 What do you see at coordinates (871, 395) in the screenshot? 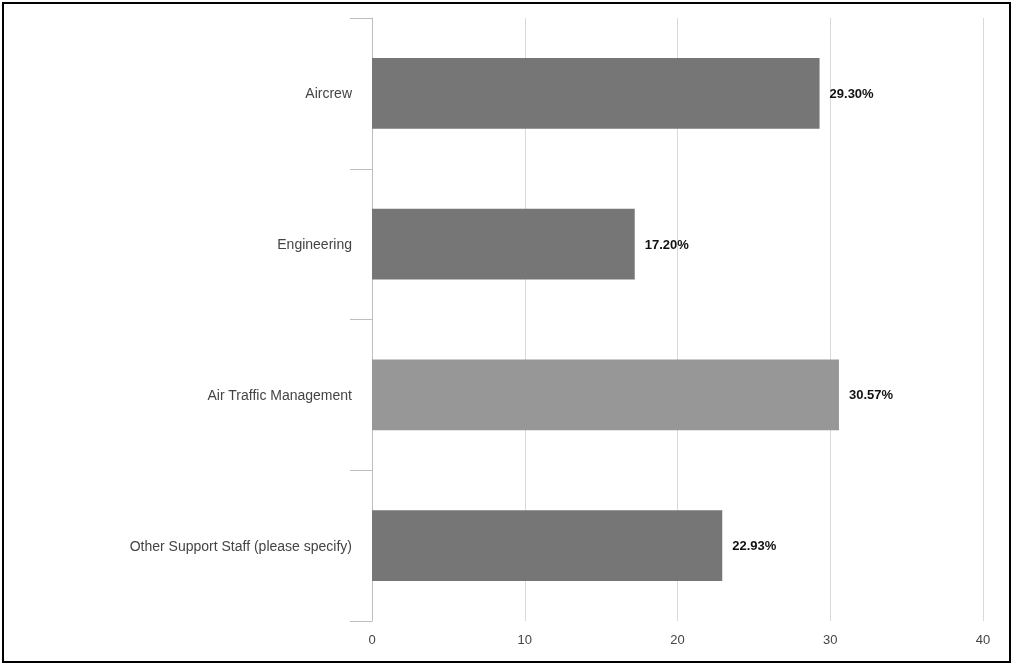
I see `data-label: 30.57%` at bounding box center [871, 395].